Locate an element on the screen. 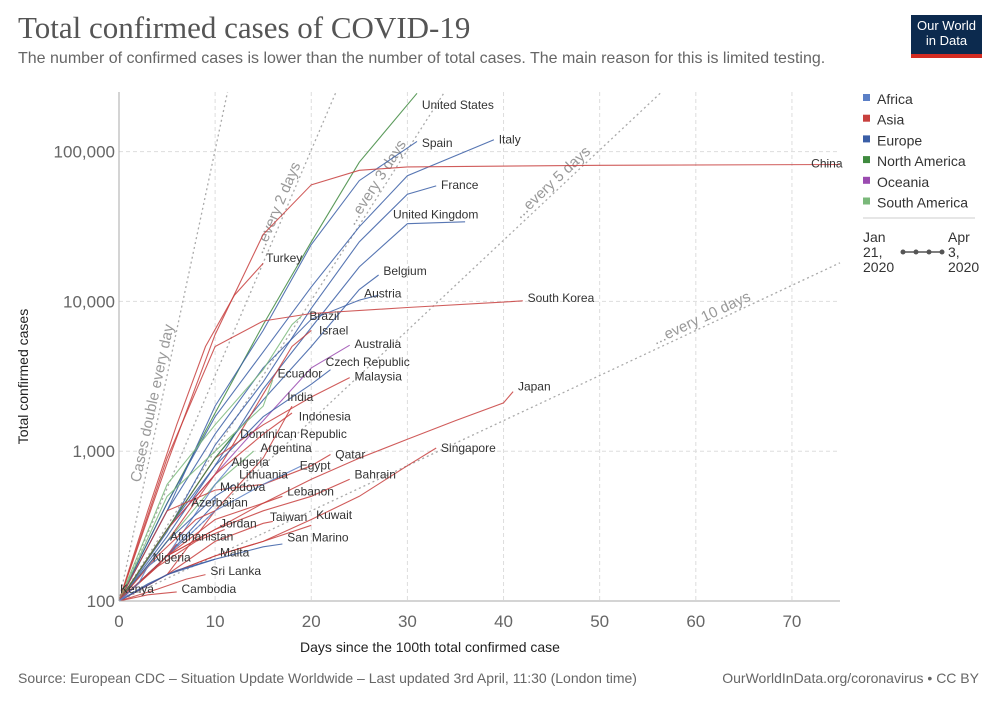 Image resolution: width=1000 pixels, height=705 pixels. legend-label: Oceania is located at coordinates (903, 182).